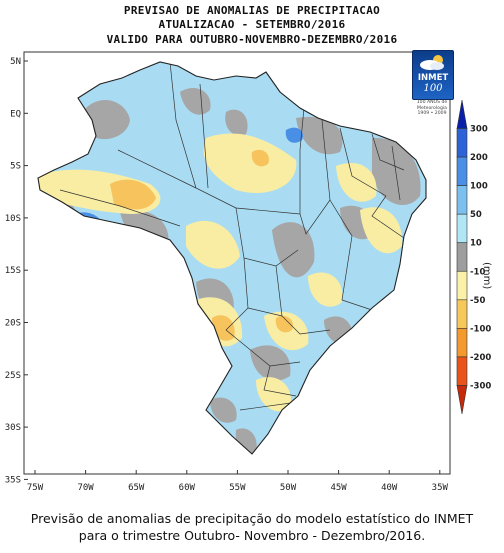  Describe the element at coordinates (433, 78) in the screenshot. I see `logo-name: INMET` at that location.